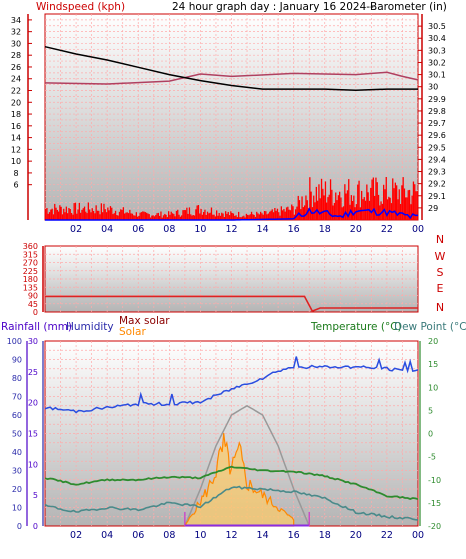 Image resolution: width=466 pixels, height=559 pixels. Describe the element at coordinates (17, 378) in the screenshot. I see `humidity-tick-label: 80` at that location.